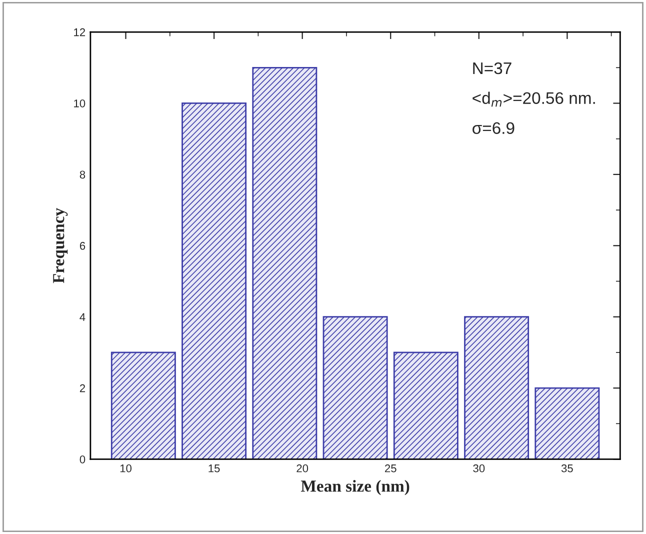 Image resolution: width=646 pixels, height=534 pixels. I want to click on x-axis-title: Mean size (nm), so click(355, 488).